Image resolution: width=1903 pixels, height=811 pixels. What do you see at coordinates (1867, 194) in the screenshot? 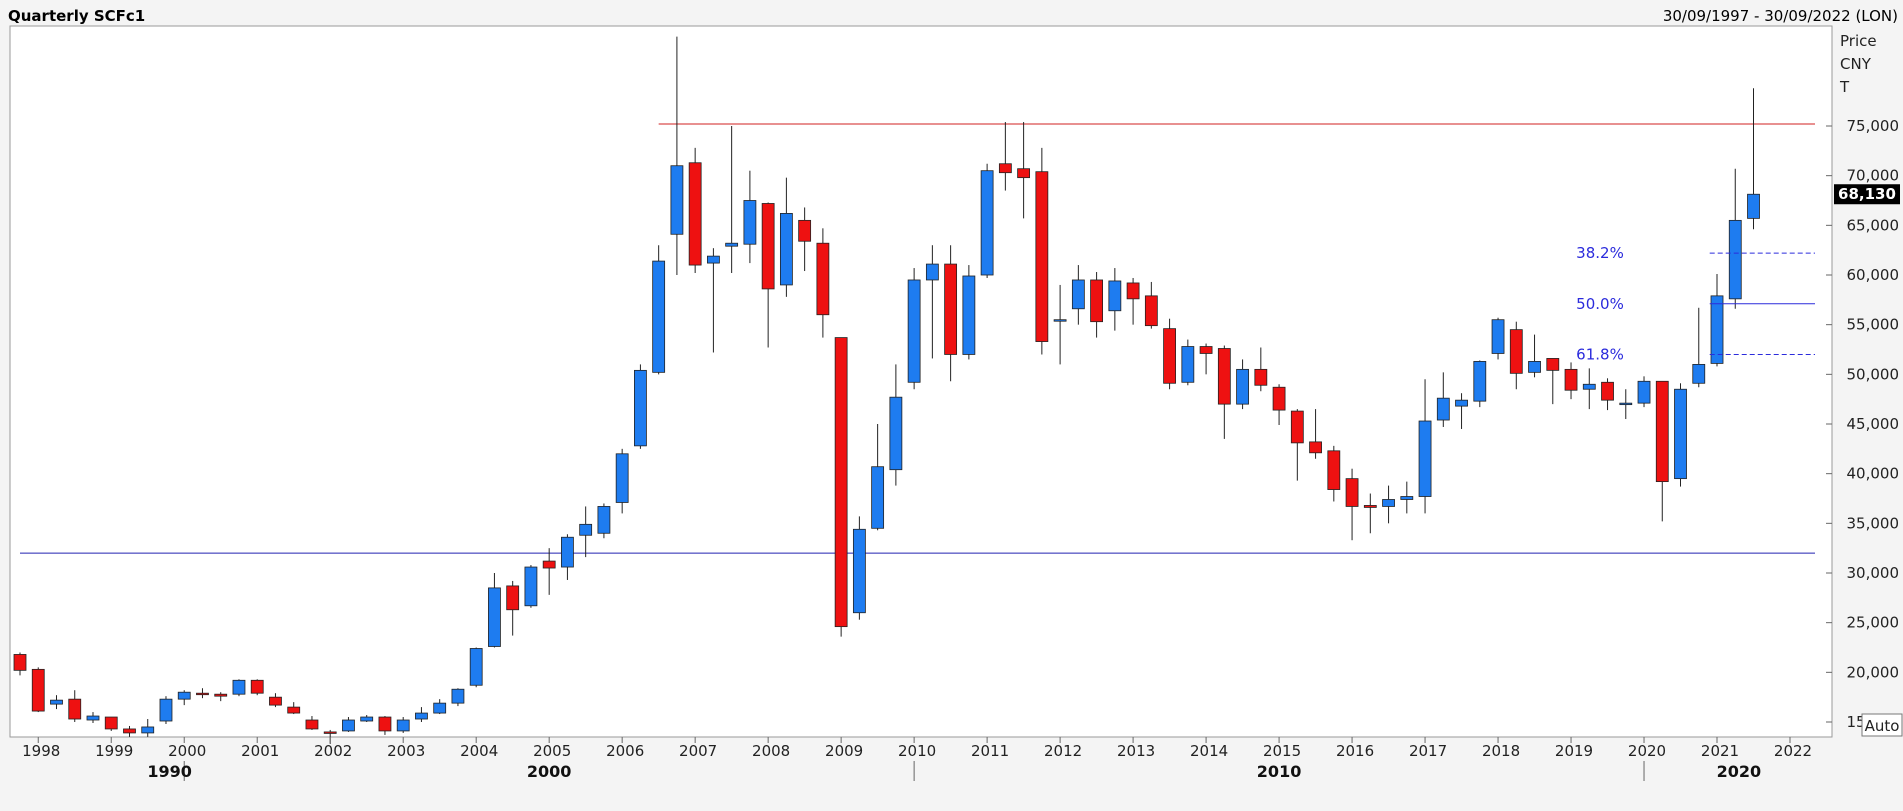
I see `last-price-tag: 68,130` at bounding box center [1867, 194].